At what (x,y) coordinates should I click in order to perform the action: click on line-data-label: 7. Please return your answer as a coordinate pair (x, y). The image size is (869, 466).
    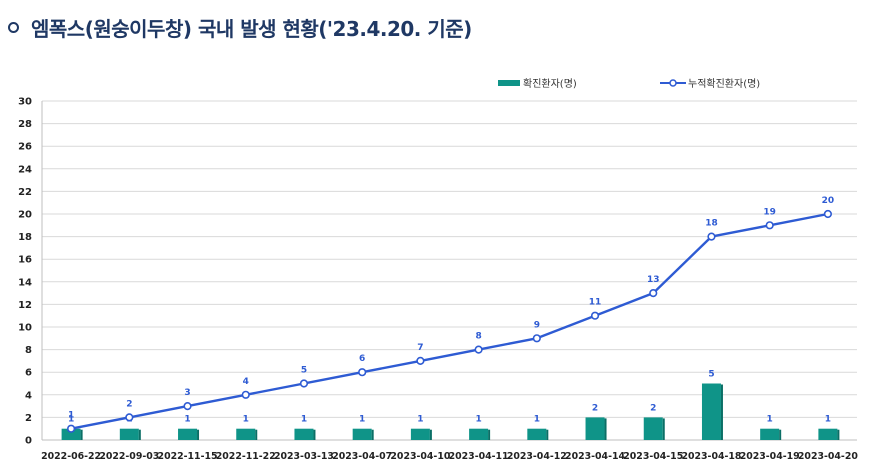
    Looking at the image, I should click on (420, 348).